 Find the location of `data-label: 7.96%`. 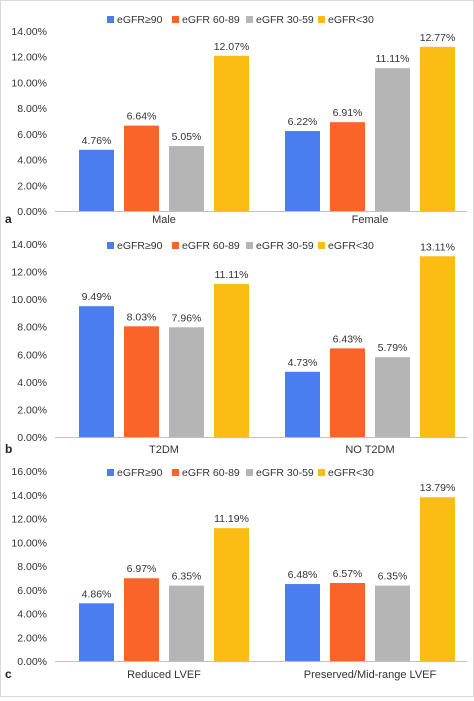

data-label: 7.96% is located at coordinates (187, 318).